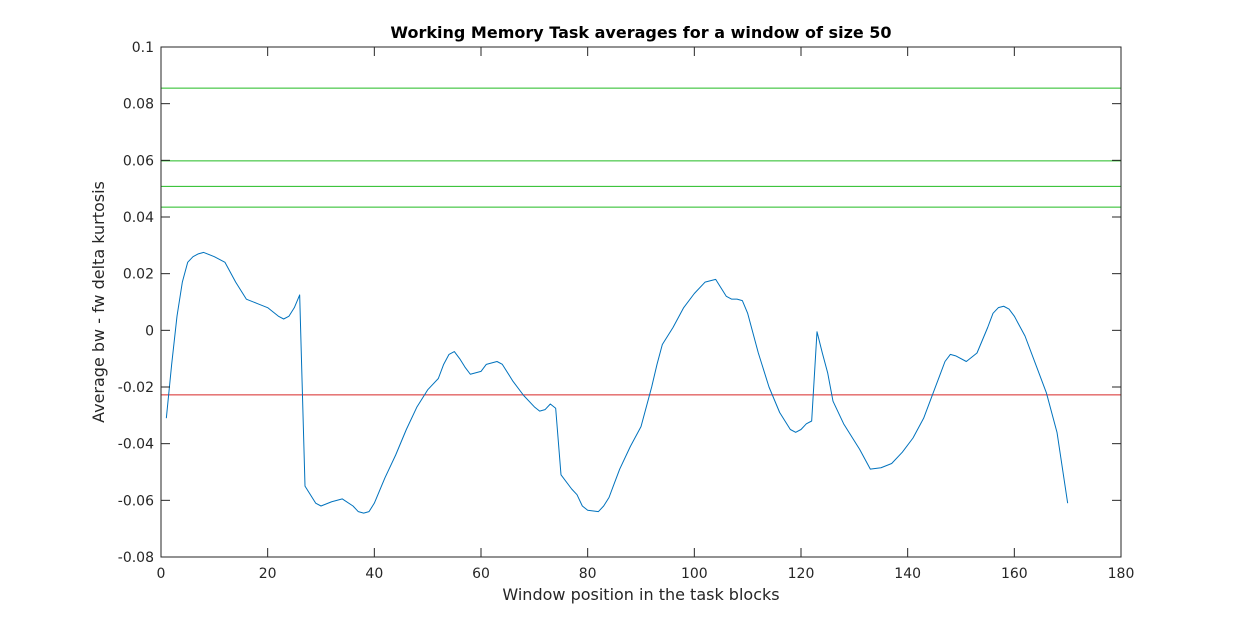 The width and height of the screenshot is (1240, 626). Describe the element at coordinates (136, 501) in the screenshot. I see `y-tick-label: -0.06` at that location.